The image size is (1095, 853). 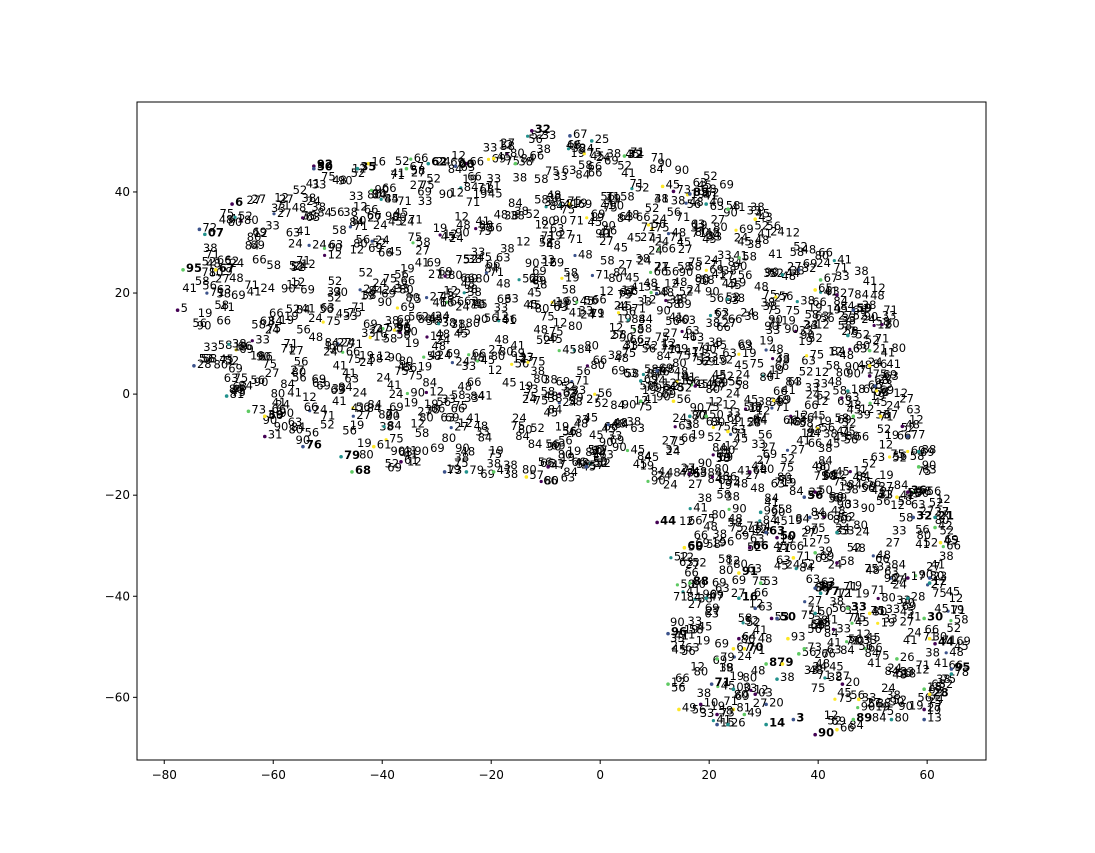 What do you see at coordinates (558, 465) in the screenshot?
I see `point-label: 47` at bounding box center [558, 465].